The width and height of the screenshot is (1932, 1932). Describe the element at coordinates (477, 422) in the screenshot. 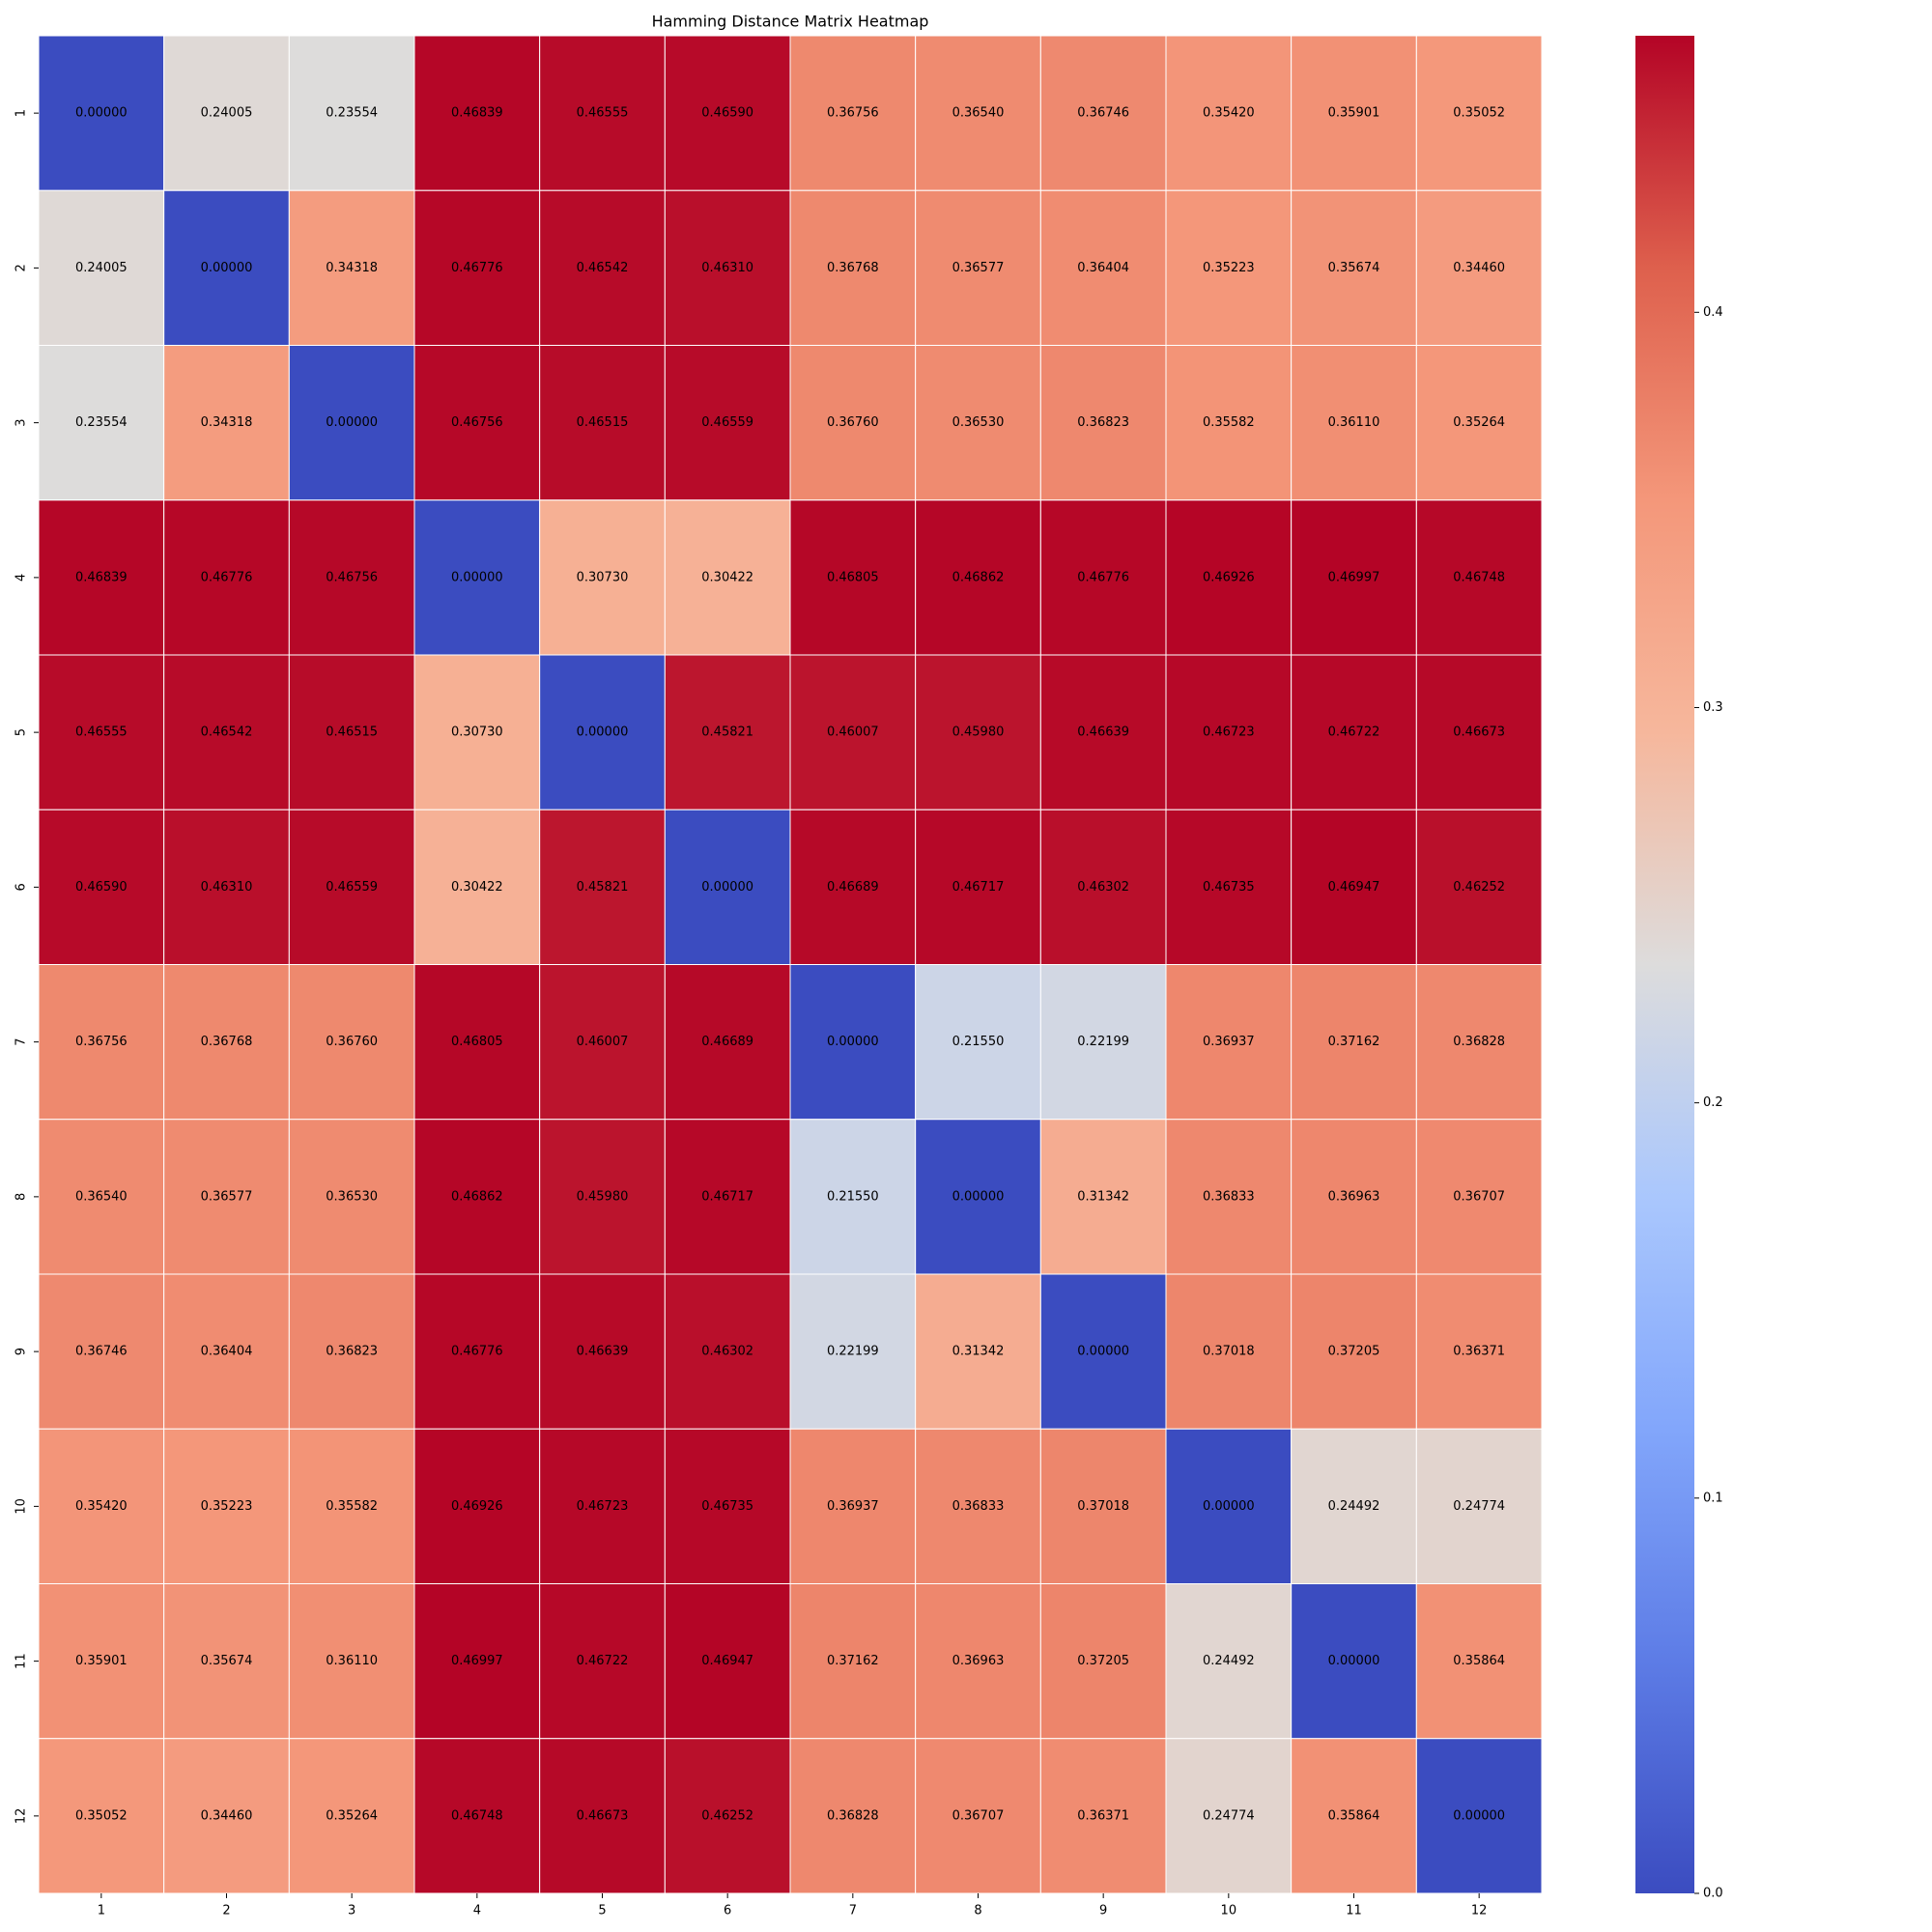

I see `cell-label: 0.46756` at that location.